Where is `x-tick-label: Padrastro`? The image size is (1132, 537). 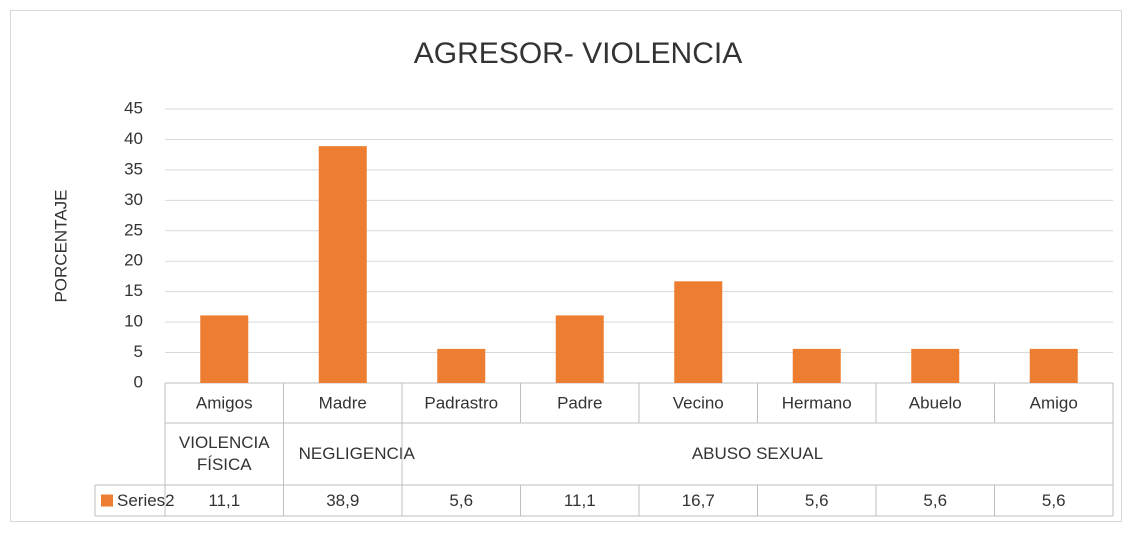
x-tick-label: Padrastro is located at coordinates (461, 402).